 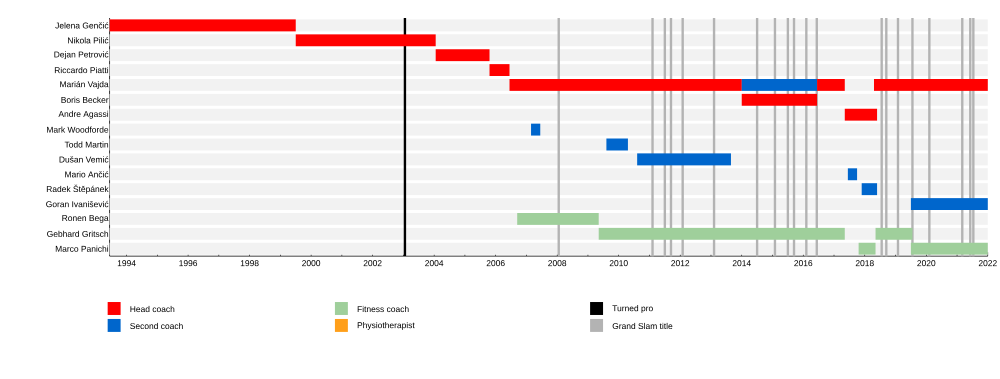 I want to click on x-tick-label: 2022, so click(x=987, y=263).